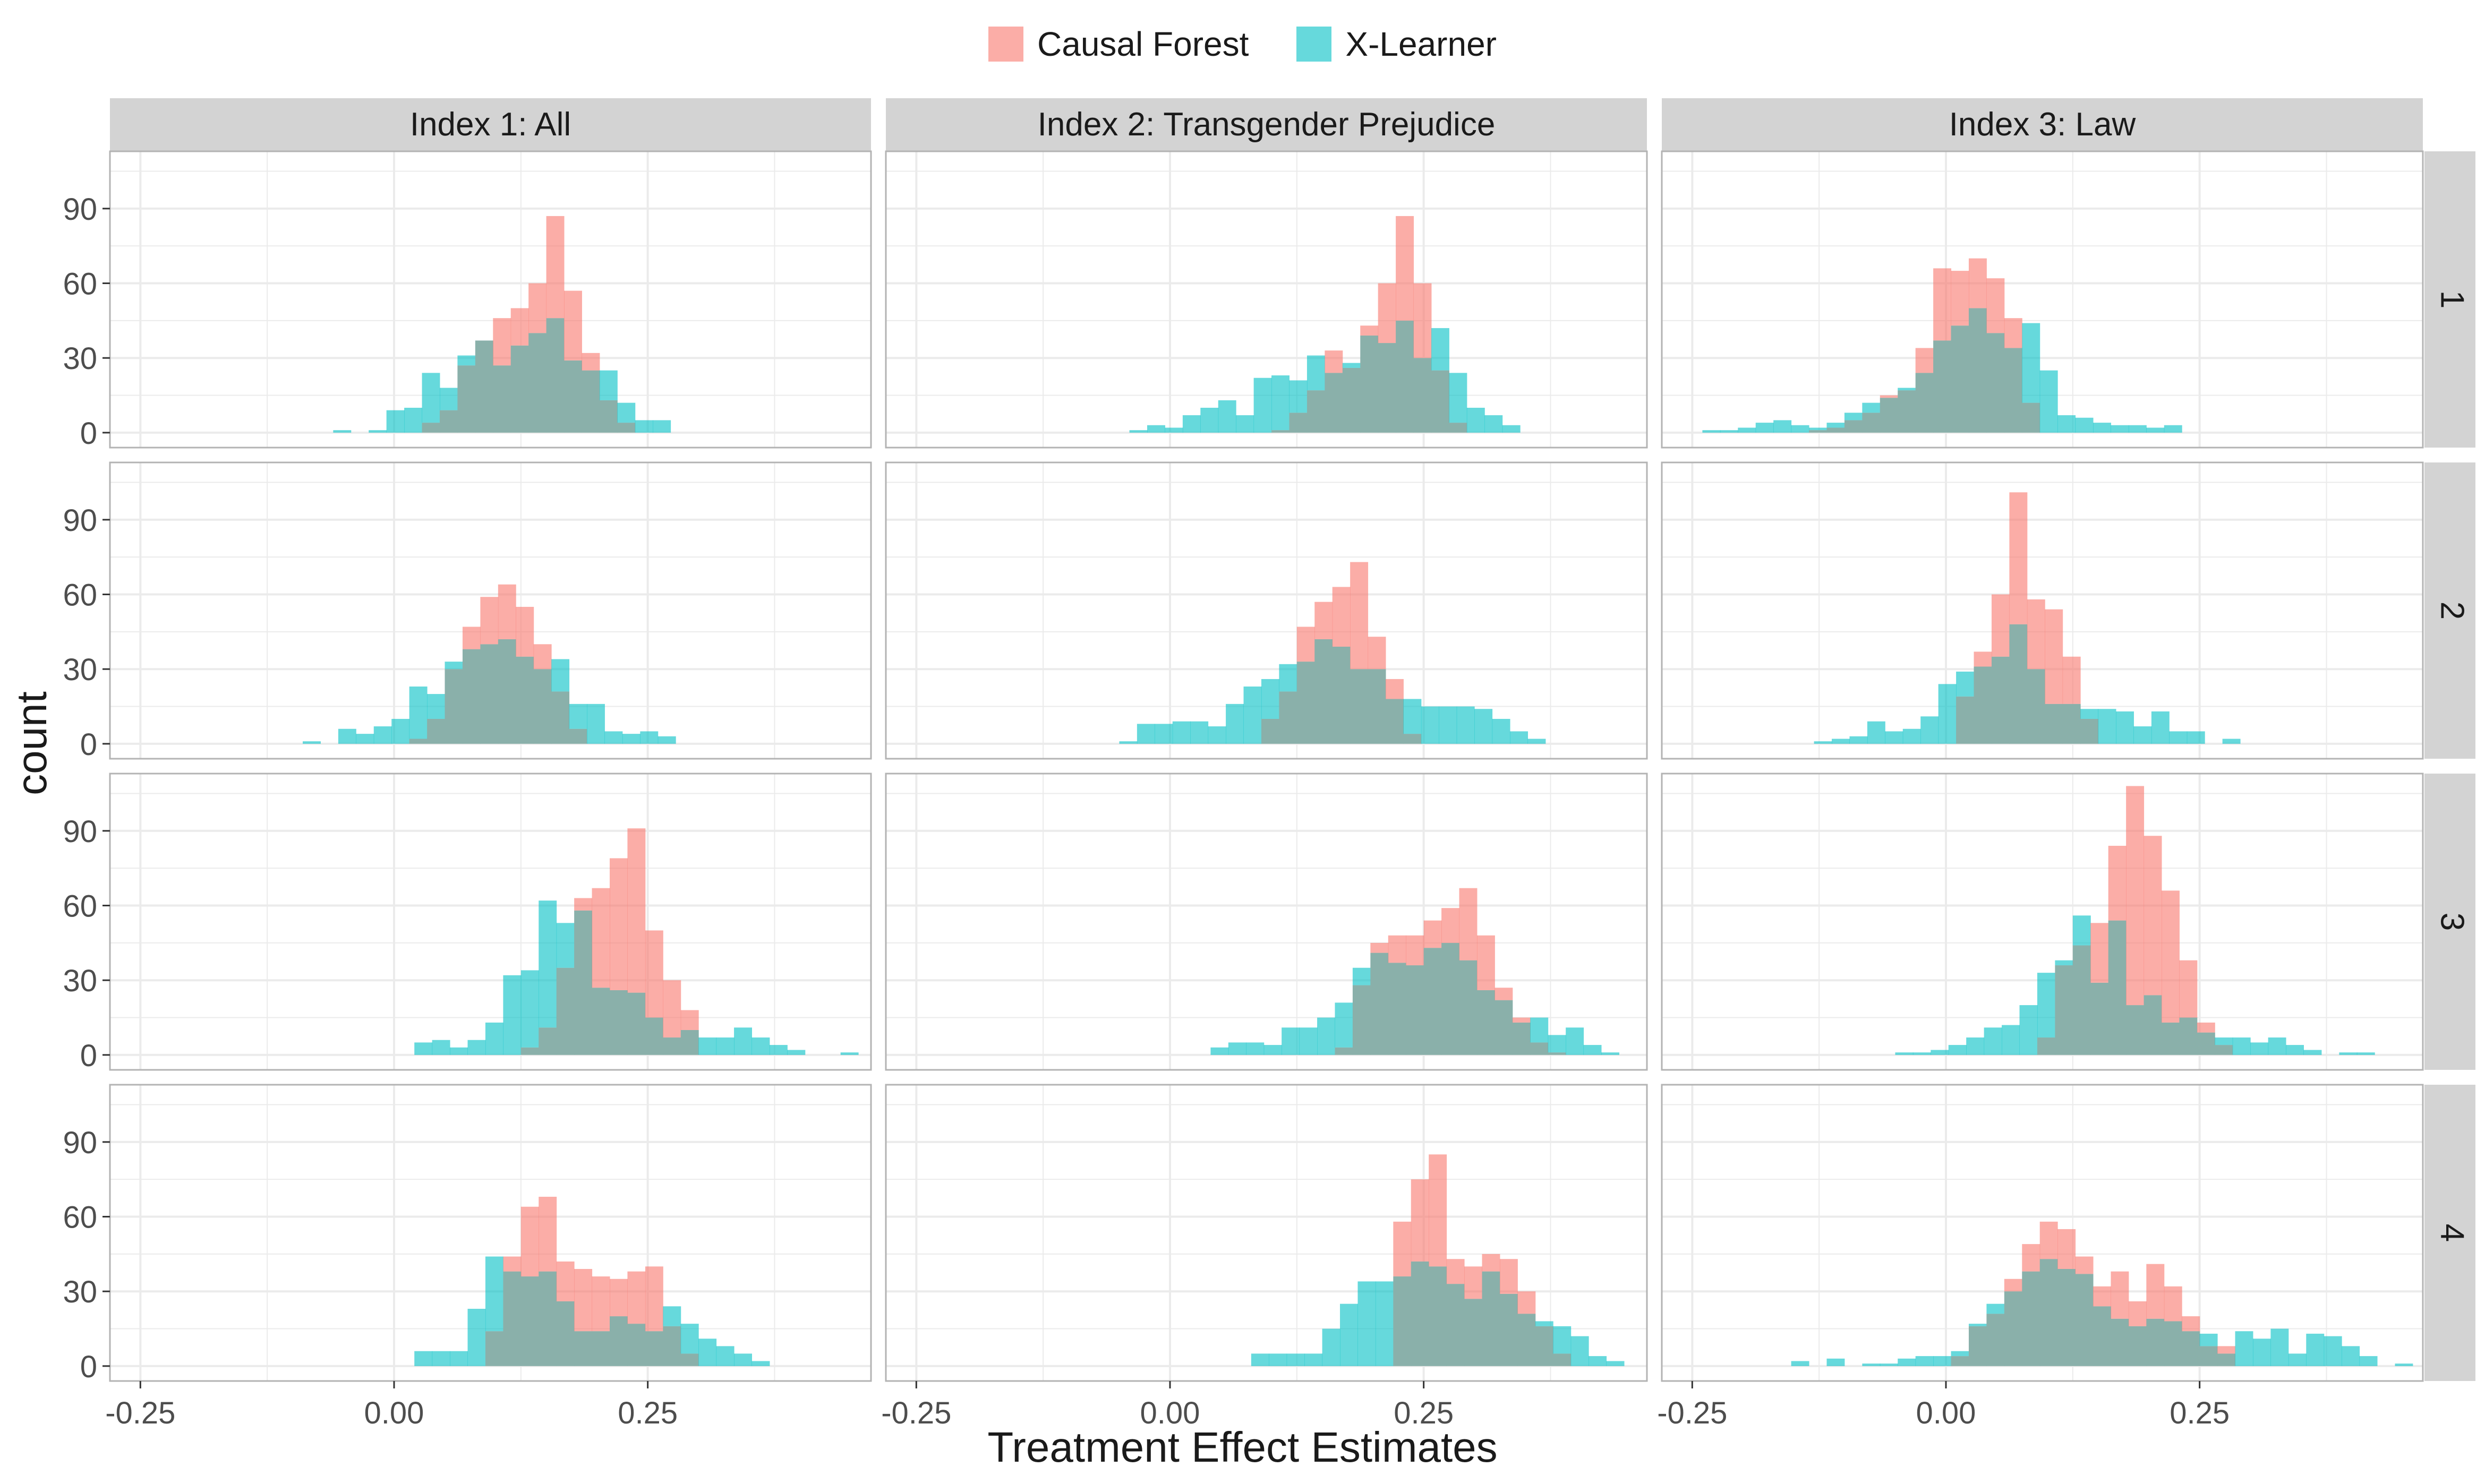  Describe the element at coordinates (1314, 44) in the screenshot. I see `legend-swatch-x-learner` at that location.